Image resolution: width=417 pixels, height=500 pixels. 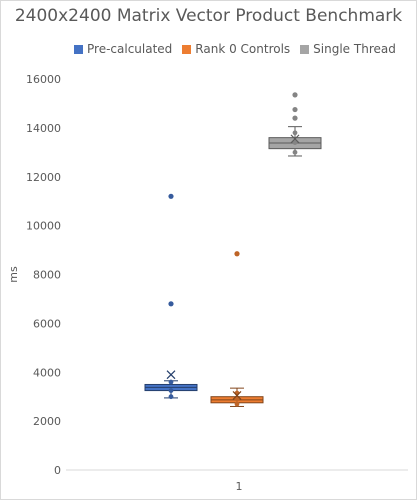 What do you see at coordinates (239, 486) in the screenshot?
I see `x-tick-label: 1` at bounding box center [239, 486].